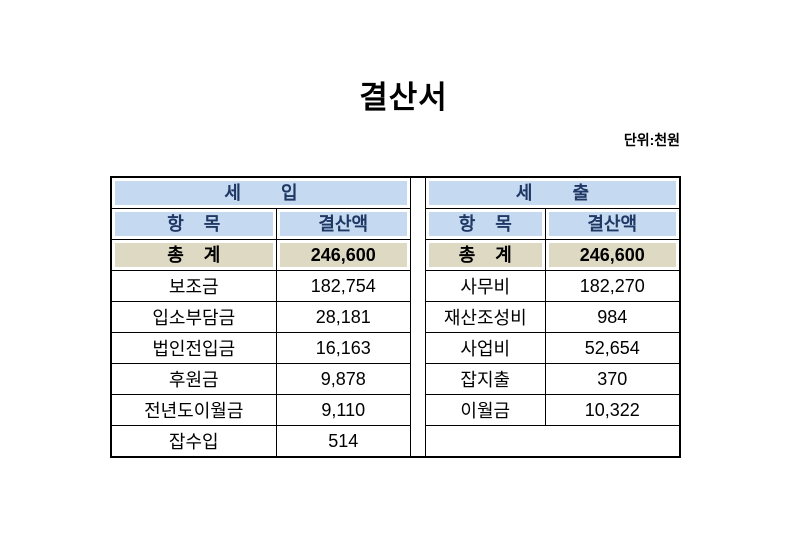  What do you see at coordinates (343, 286) in the screenshot?
I see `row-value: 182,754` at bounding box center [343, 286].